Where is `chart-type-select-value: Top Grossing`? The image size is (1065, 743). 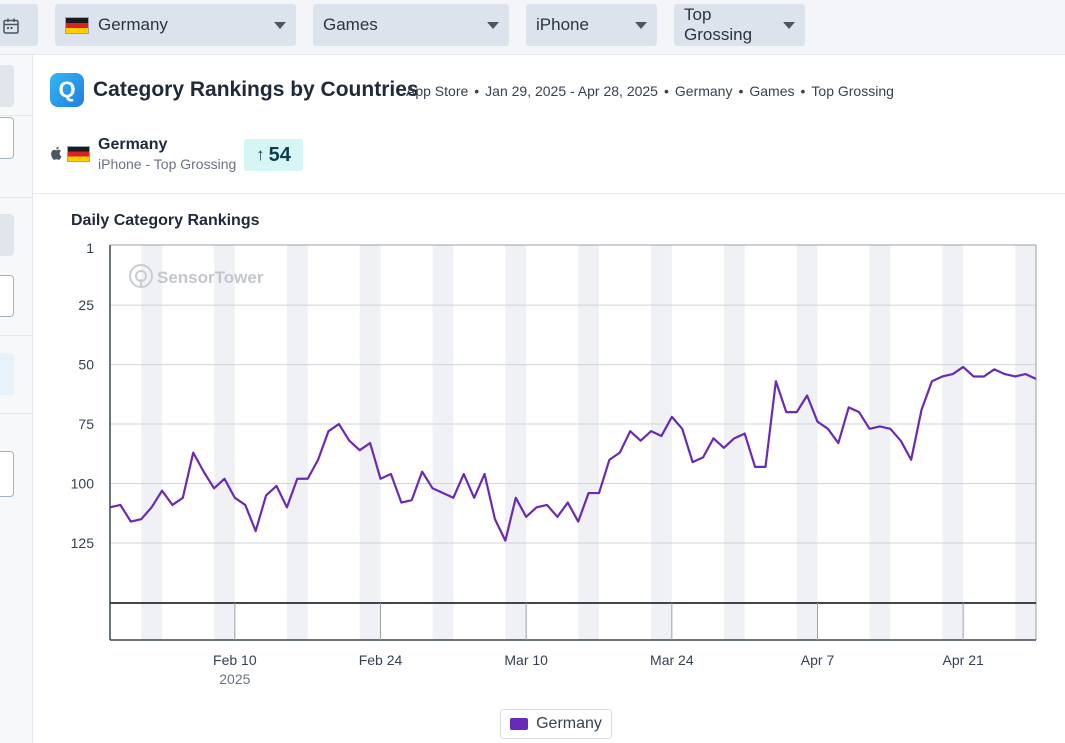 chart-type-select-value: Top Grossing is located at coordinates (718, 24).